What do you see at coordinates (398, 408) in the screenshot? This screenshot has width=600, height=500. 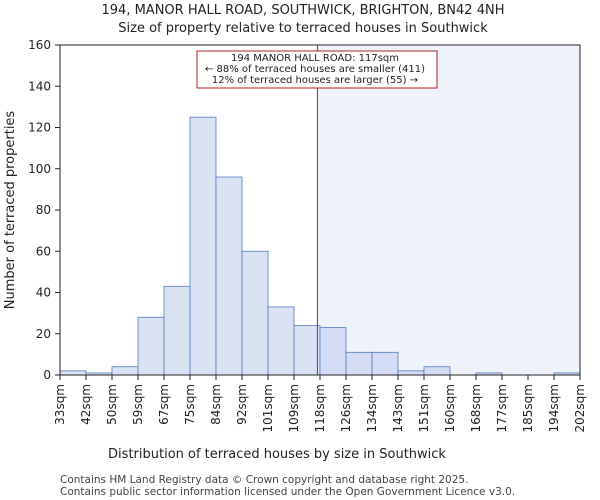 I see `x-tick-label: 143sqm` at bounding box center [398, 408].